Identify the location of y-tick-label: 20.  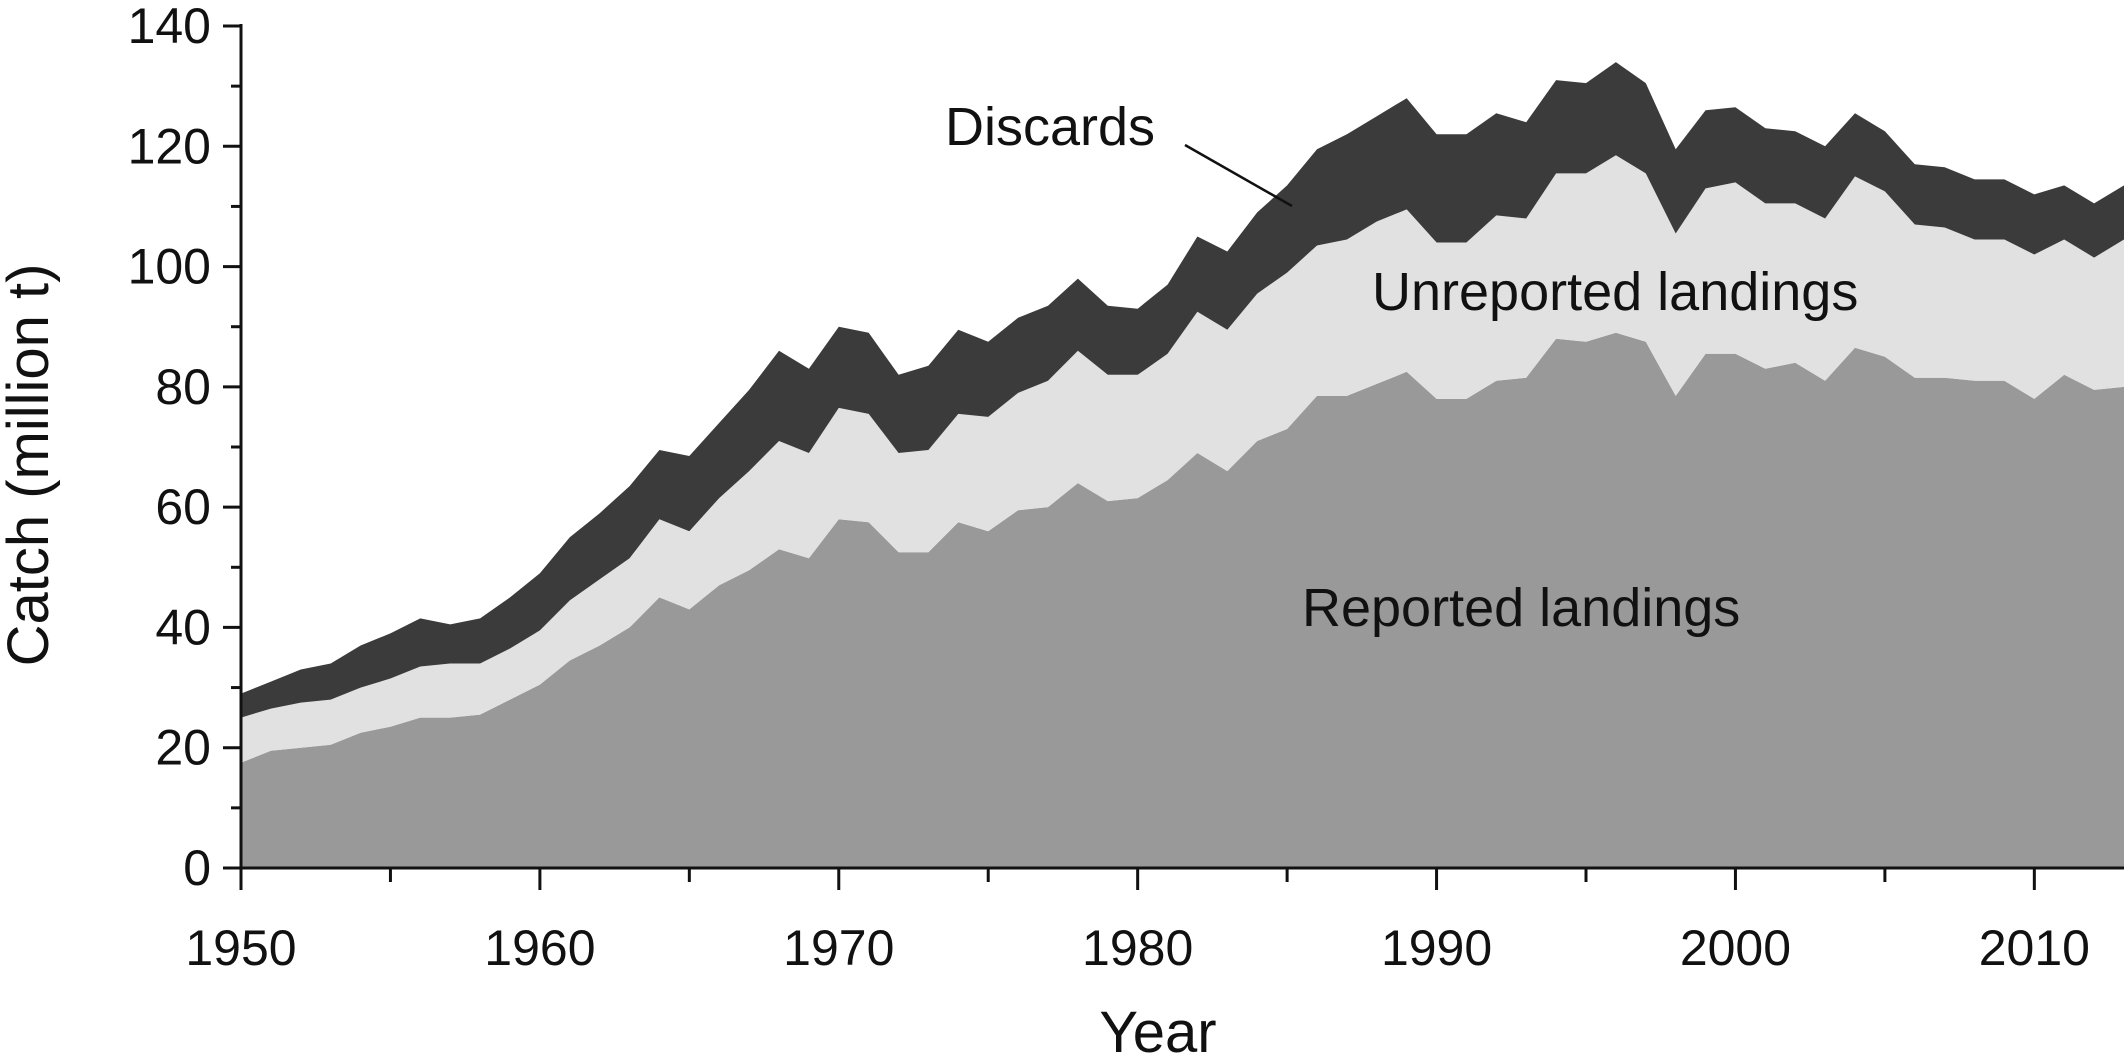
(183, 748).